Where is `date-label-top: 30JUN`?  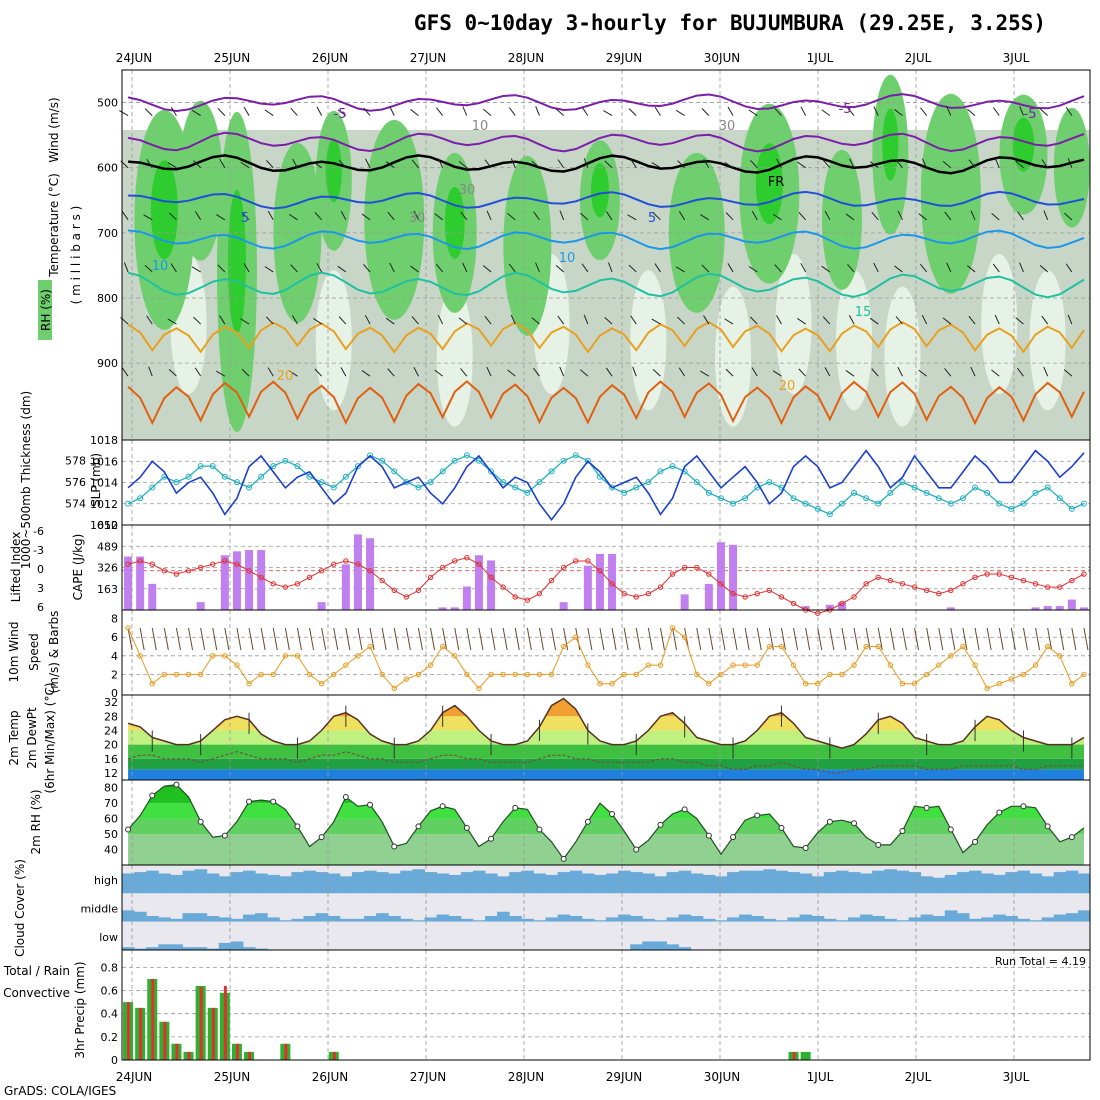
date-label-top: 30JUN is located at coordinates (722, 58).